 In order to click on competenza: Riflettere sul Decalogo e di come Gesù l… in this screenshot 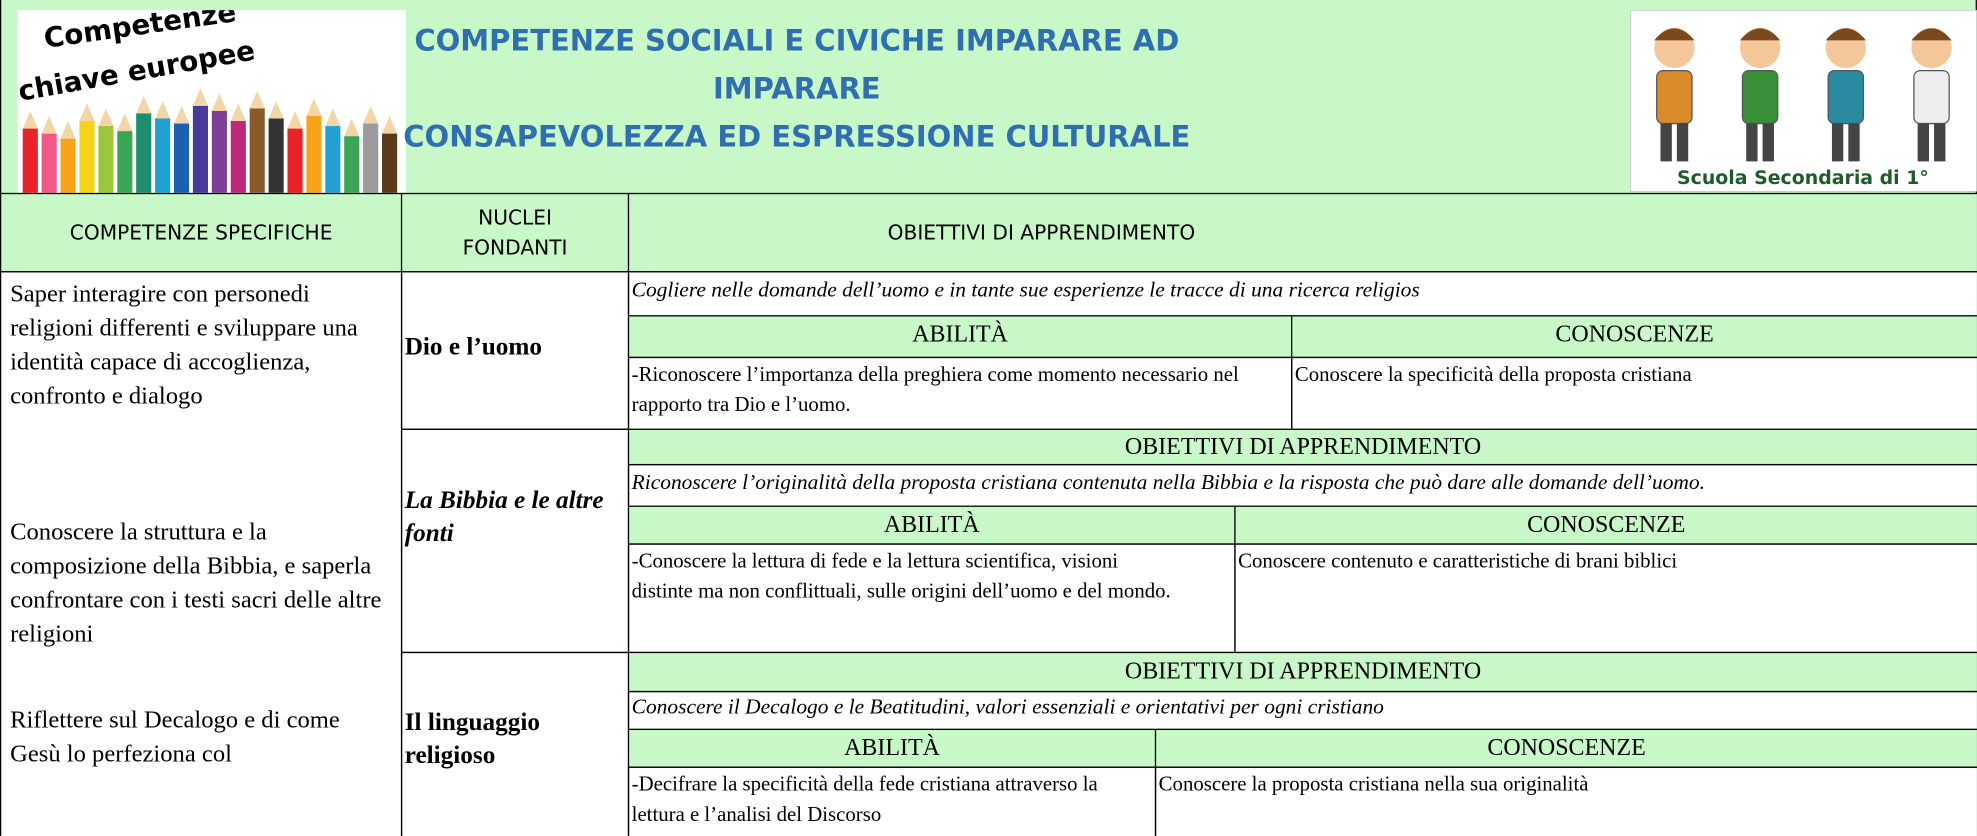, I will do `click(175, 737)`.